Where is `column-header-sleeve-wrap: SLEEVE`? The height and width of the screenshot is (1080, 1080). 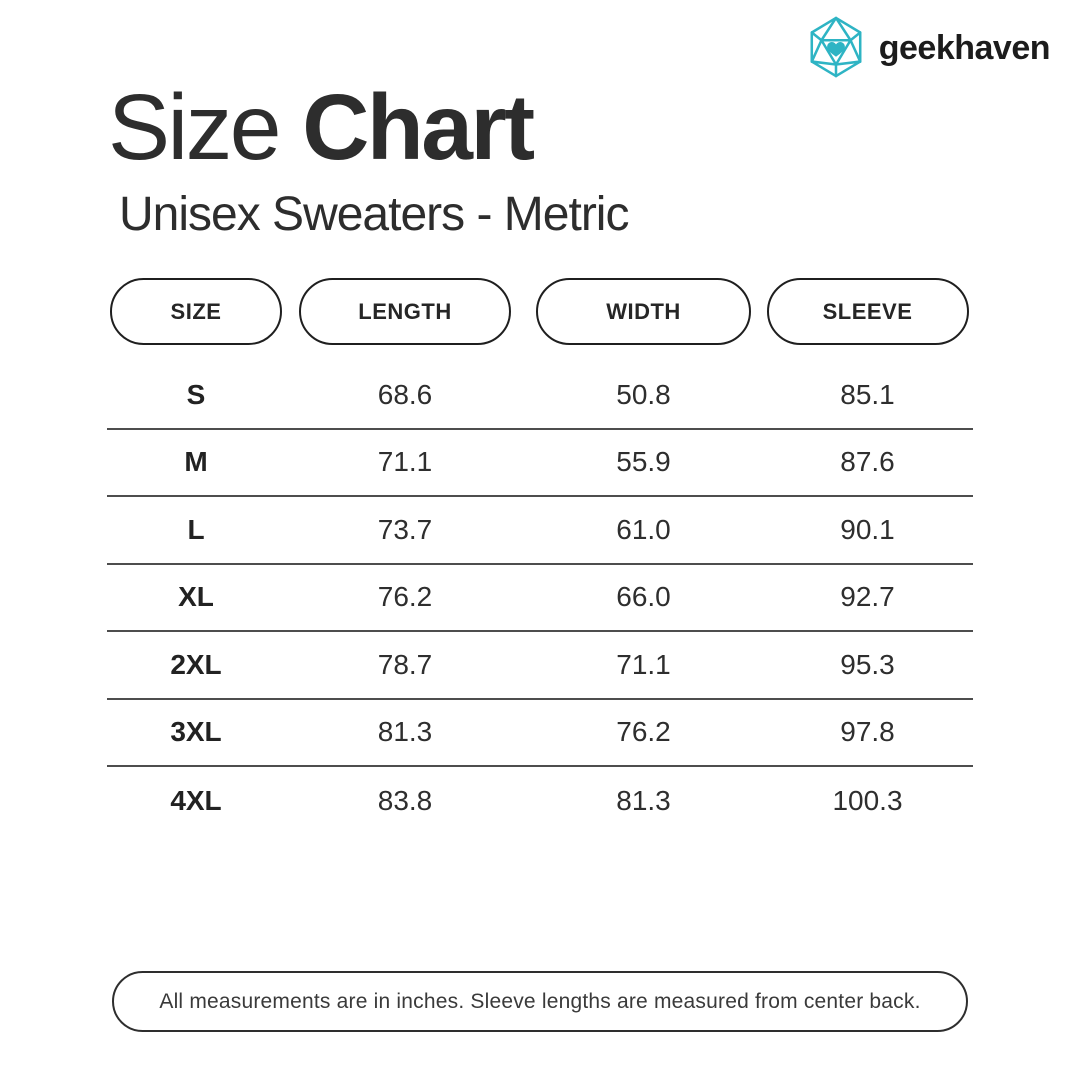
column-header-sleeve-wrap: SLEEVE is located at coordinates (867, 311).